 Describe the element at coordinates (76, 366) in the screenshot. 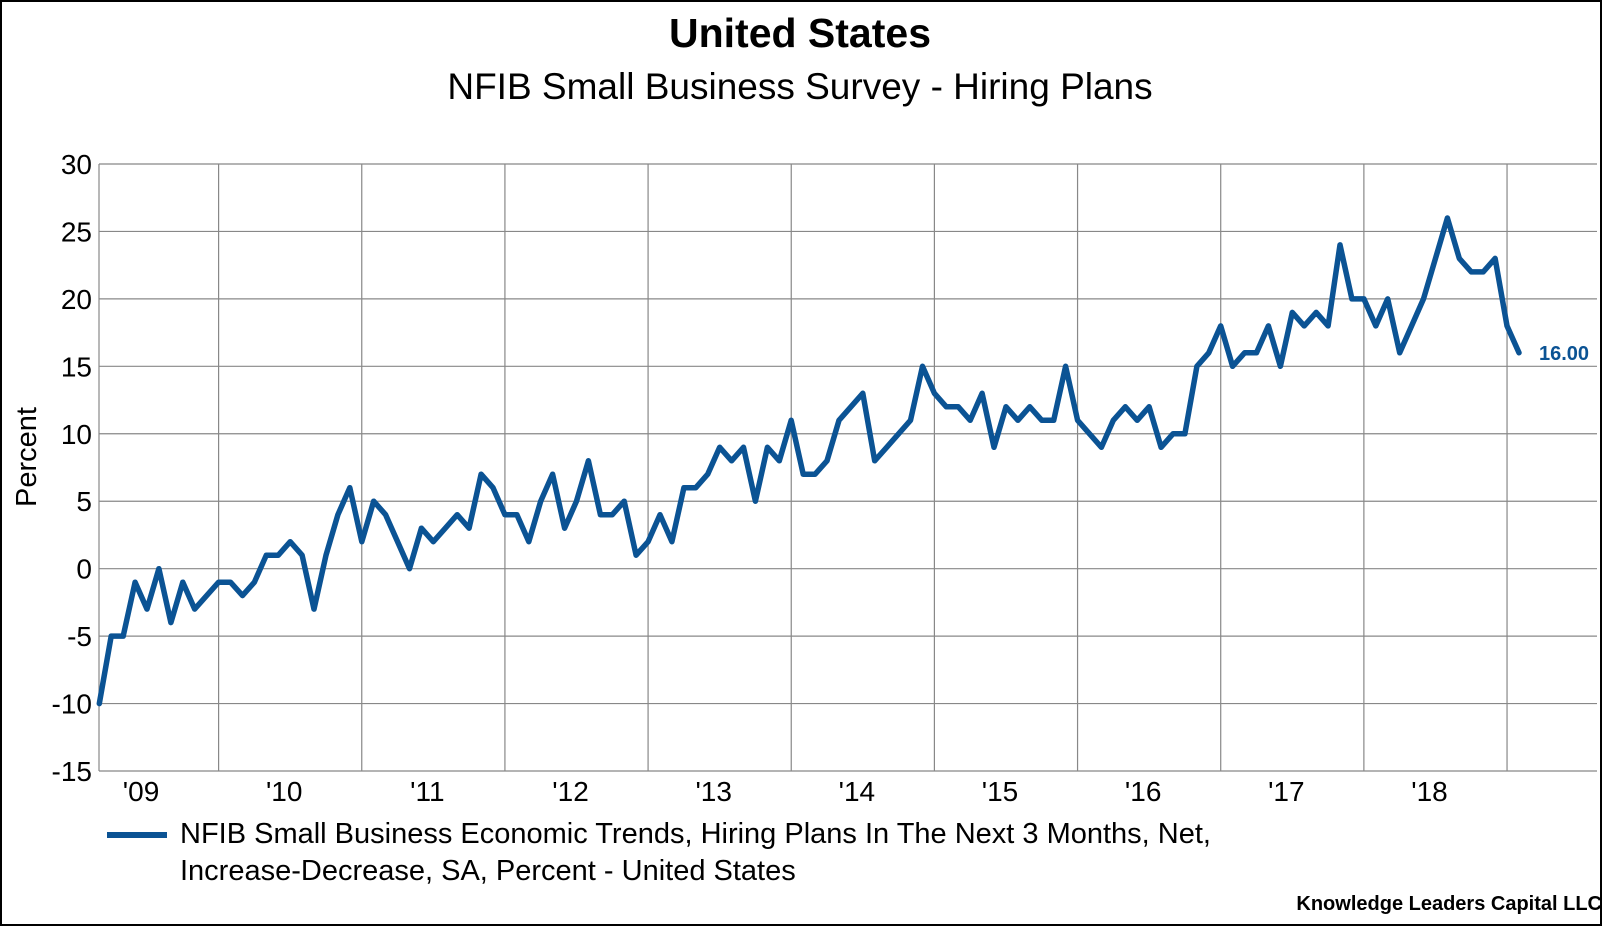

I see `y-tick-label: 15` at that location.